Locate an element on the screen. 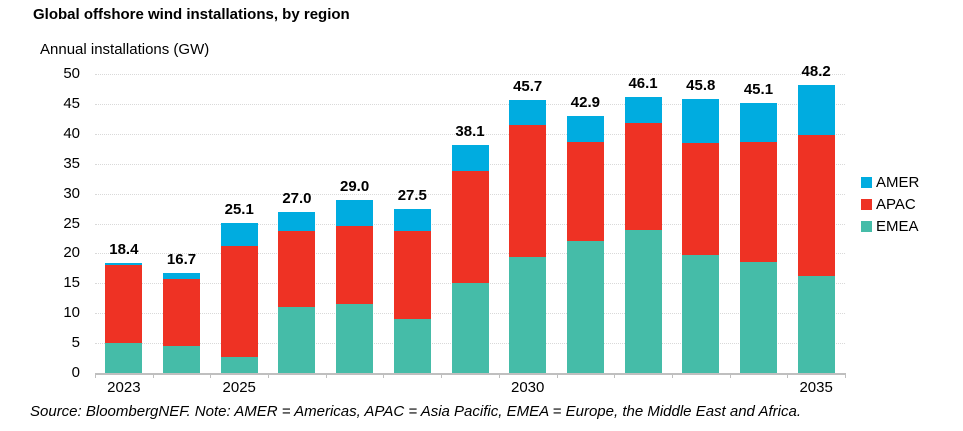  legend-item-apac: APAC is located at coordinates (890, 204).